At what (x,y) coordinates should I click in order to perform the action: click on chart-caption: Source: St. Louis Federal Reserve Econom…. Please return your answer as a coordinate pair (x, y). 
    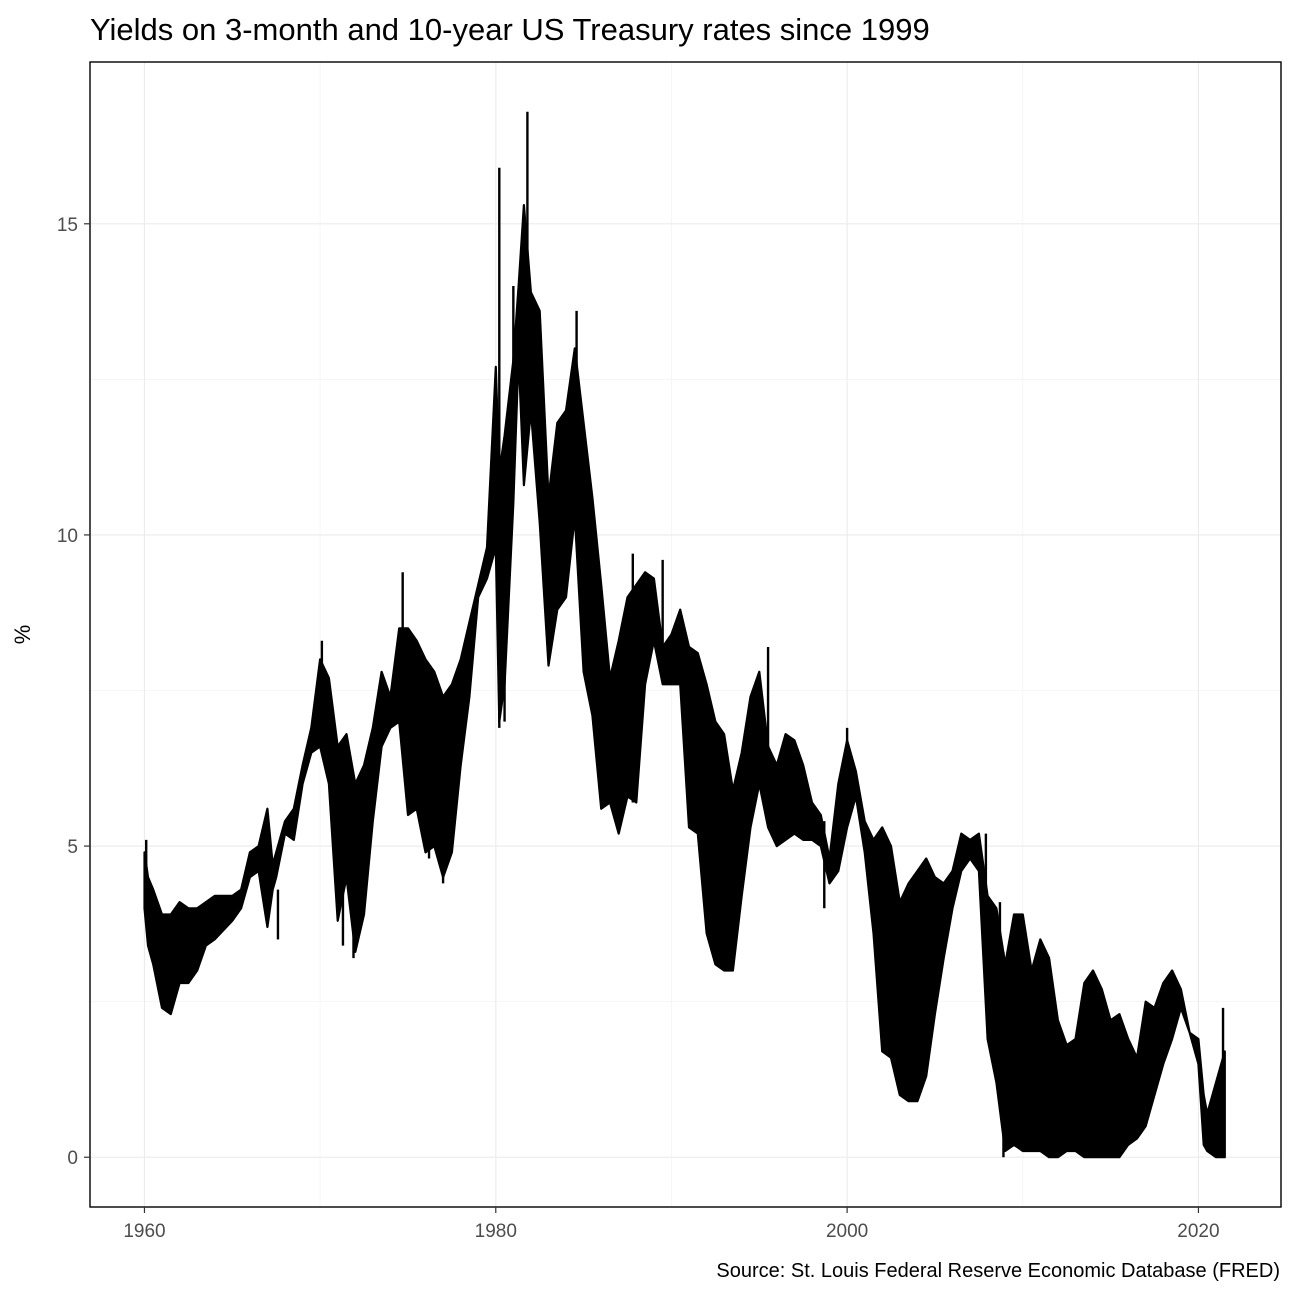
    Looking at the image, I should click on (998, 1271).